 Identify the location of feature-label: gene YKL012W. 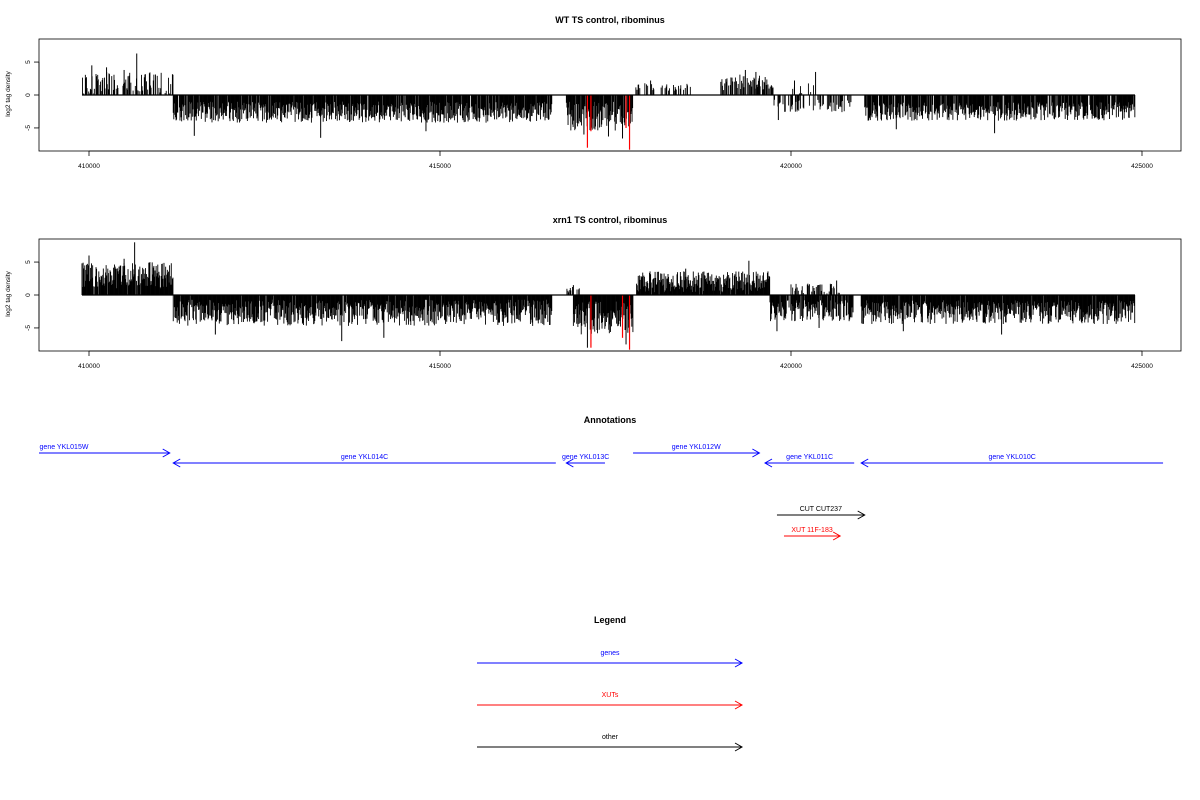
(696, 447).